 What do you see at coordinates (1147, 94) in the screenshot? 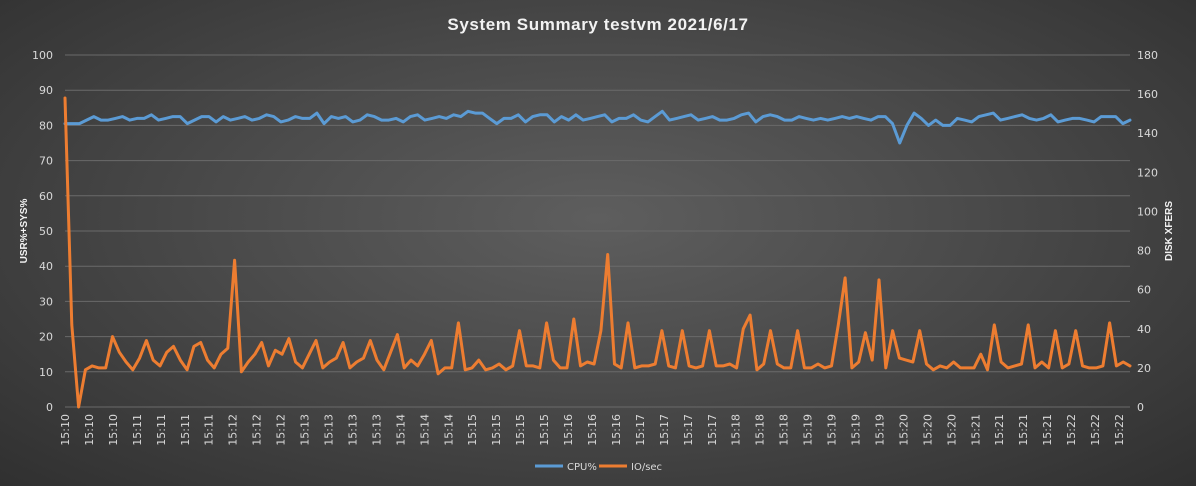
I see `y2-tick-label: 160` at bounding box center [1147, 94].